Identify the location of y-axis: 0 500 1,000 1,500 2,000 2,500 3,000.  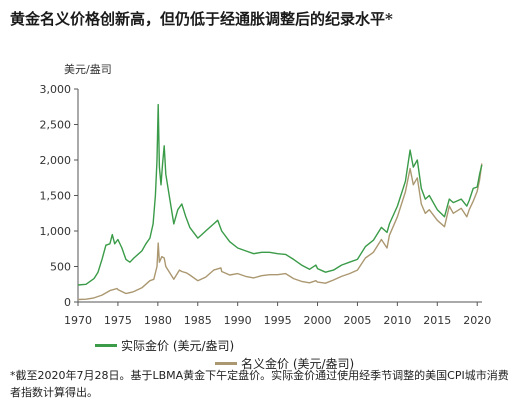
(59, 196).